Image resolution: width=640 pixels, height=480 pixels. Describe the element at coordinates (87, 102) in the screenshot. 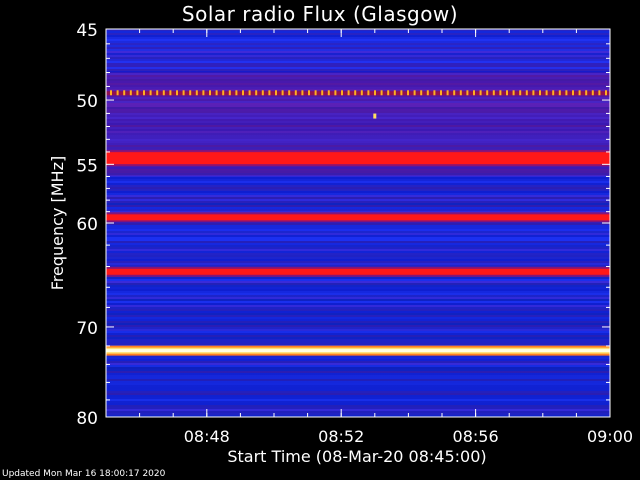

I see `y-tick-label: 50` at that location.